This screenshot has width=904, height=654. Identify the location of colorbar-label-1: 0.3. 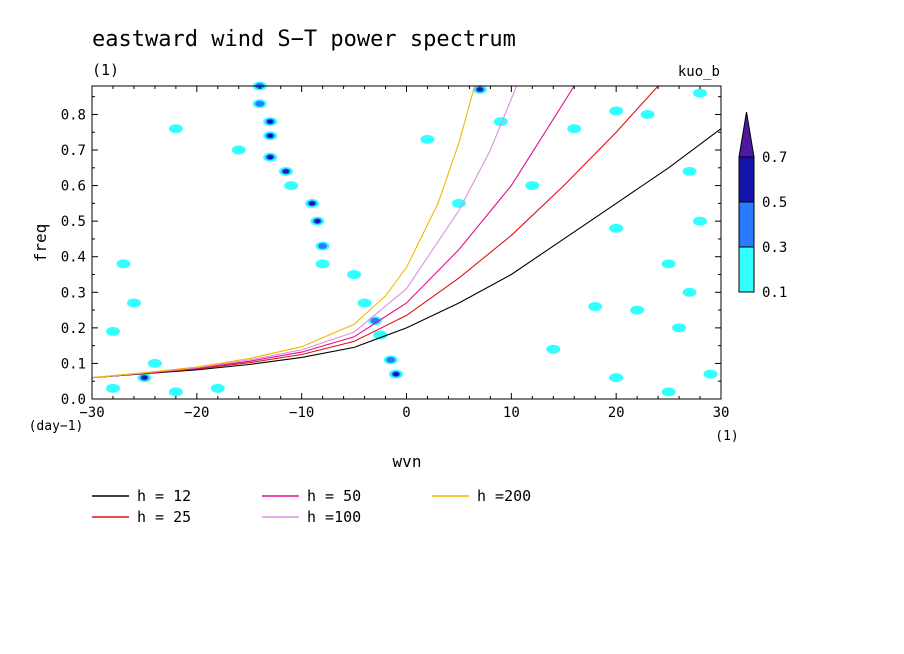
(774, 248).